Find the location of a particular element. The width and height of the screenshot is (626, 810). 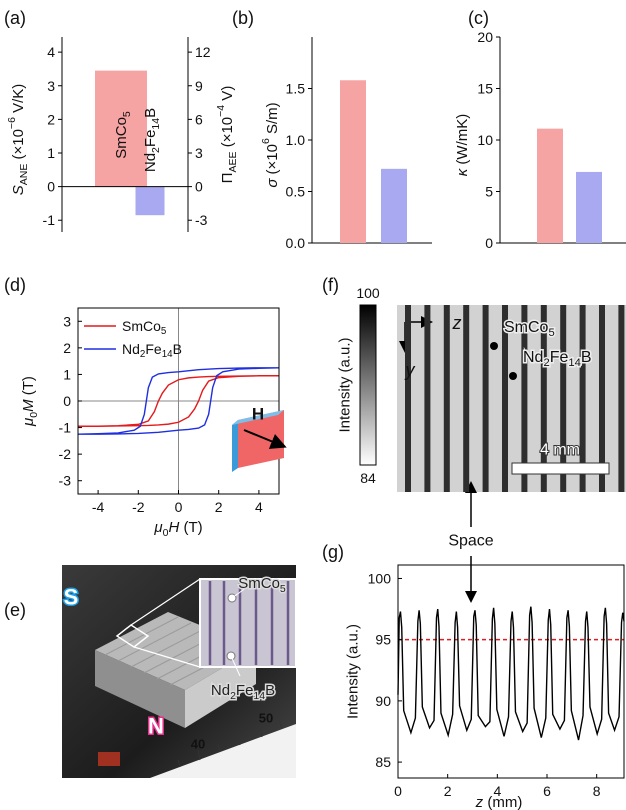

panel-label: (f) is located at coordinates (330, 285).